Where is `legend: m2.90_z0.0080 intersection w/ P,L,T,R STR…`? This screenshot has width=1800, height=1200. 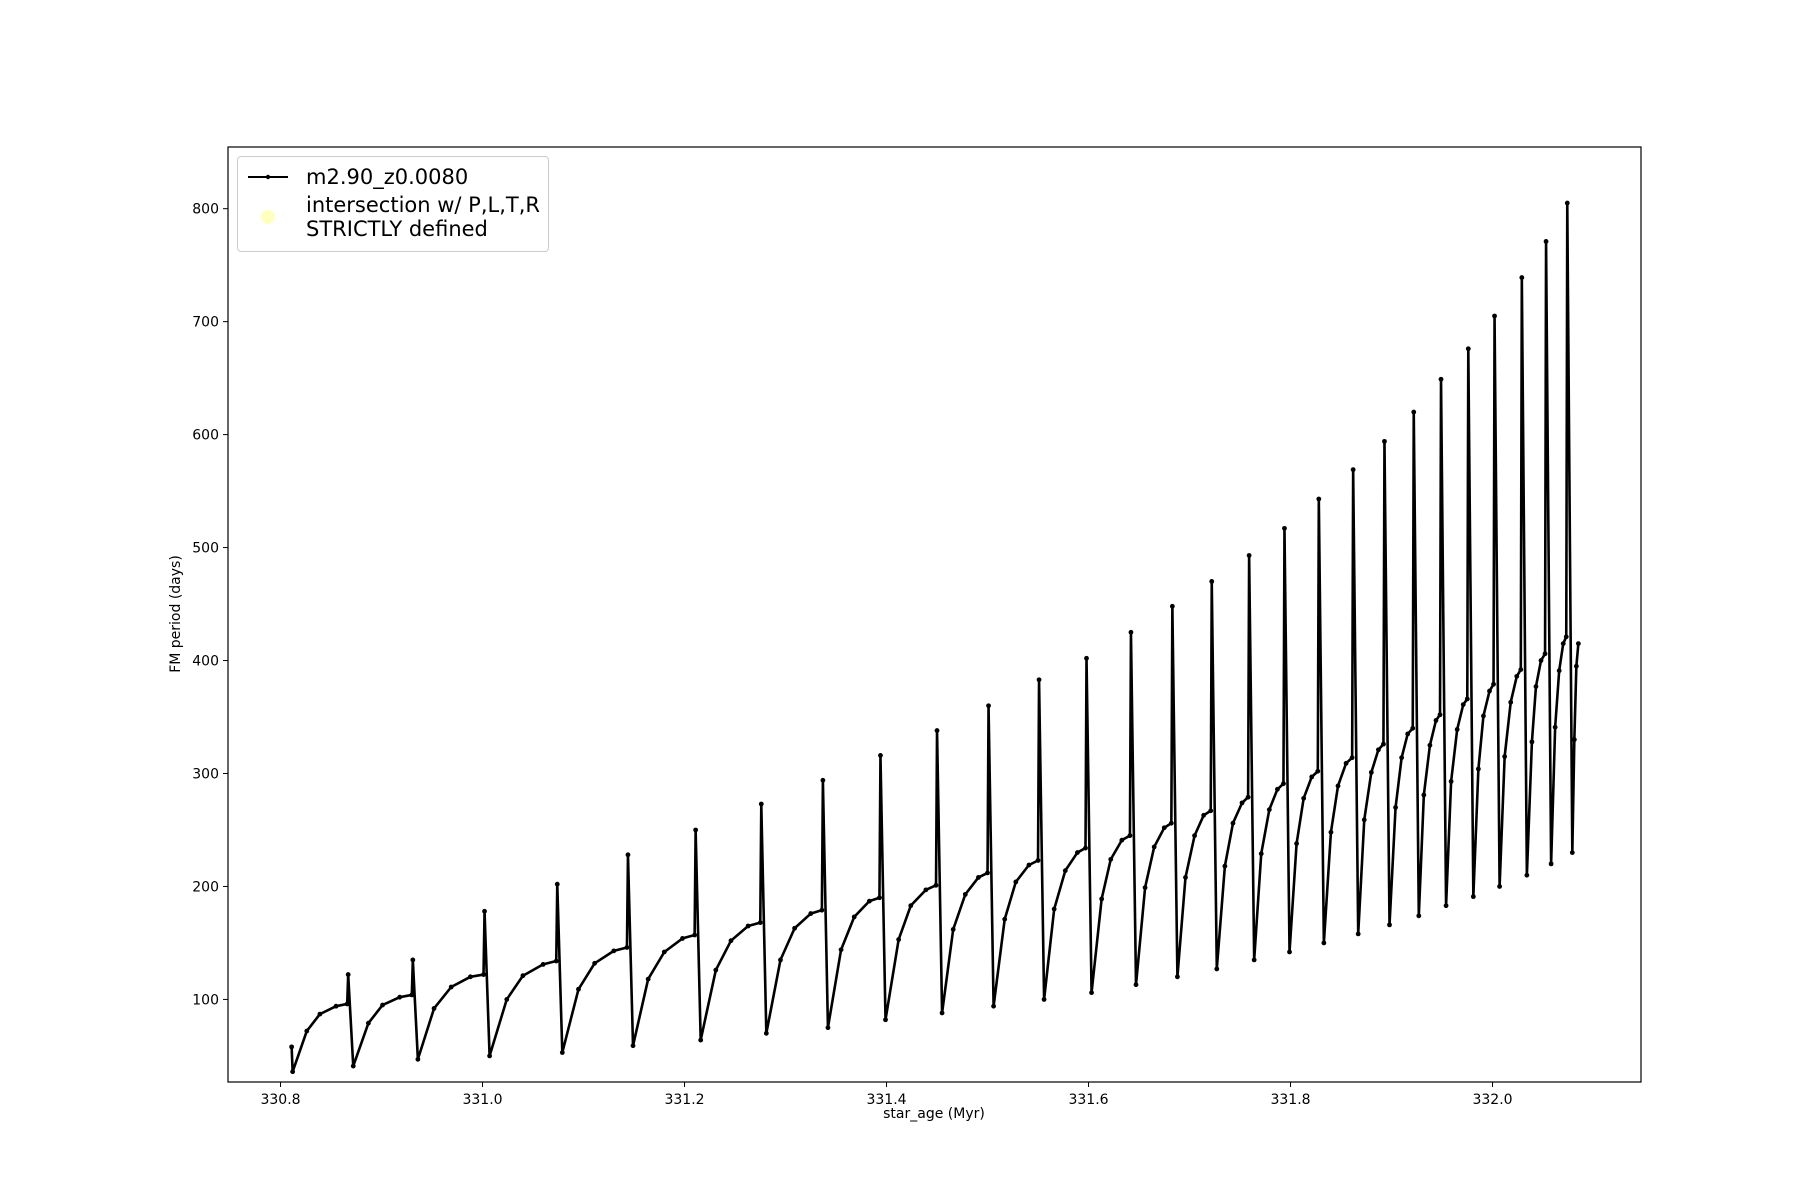
legend: m2.90_z0.0080 intersection w/ P,L,T,R STR… is located at coordinates (393, 204).